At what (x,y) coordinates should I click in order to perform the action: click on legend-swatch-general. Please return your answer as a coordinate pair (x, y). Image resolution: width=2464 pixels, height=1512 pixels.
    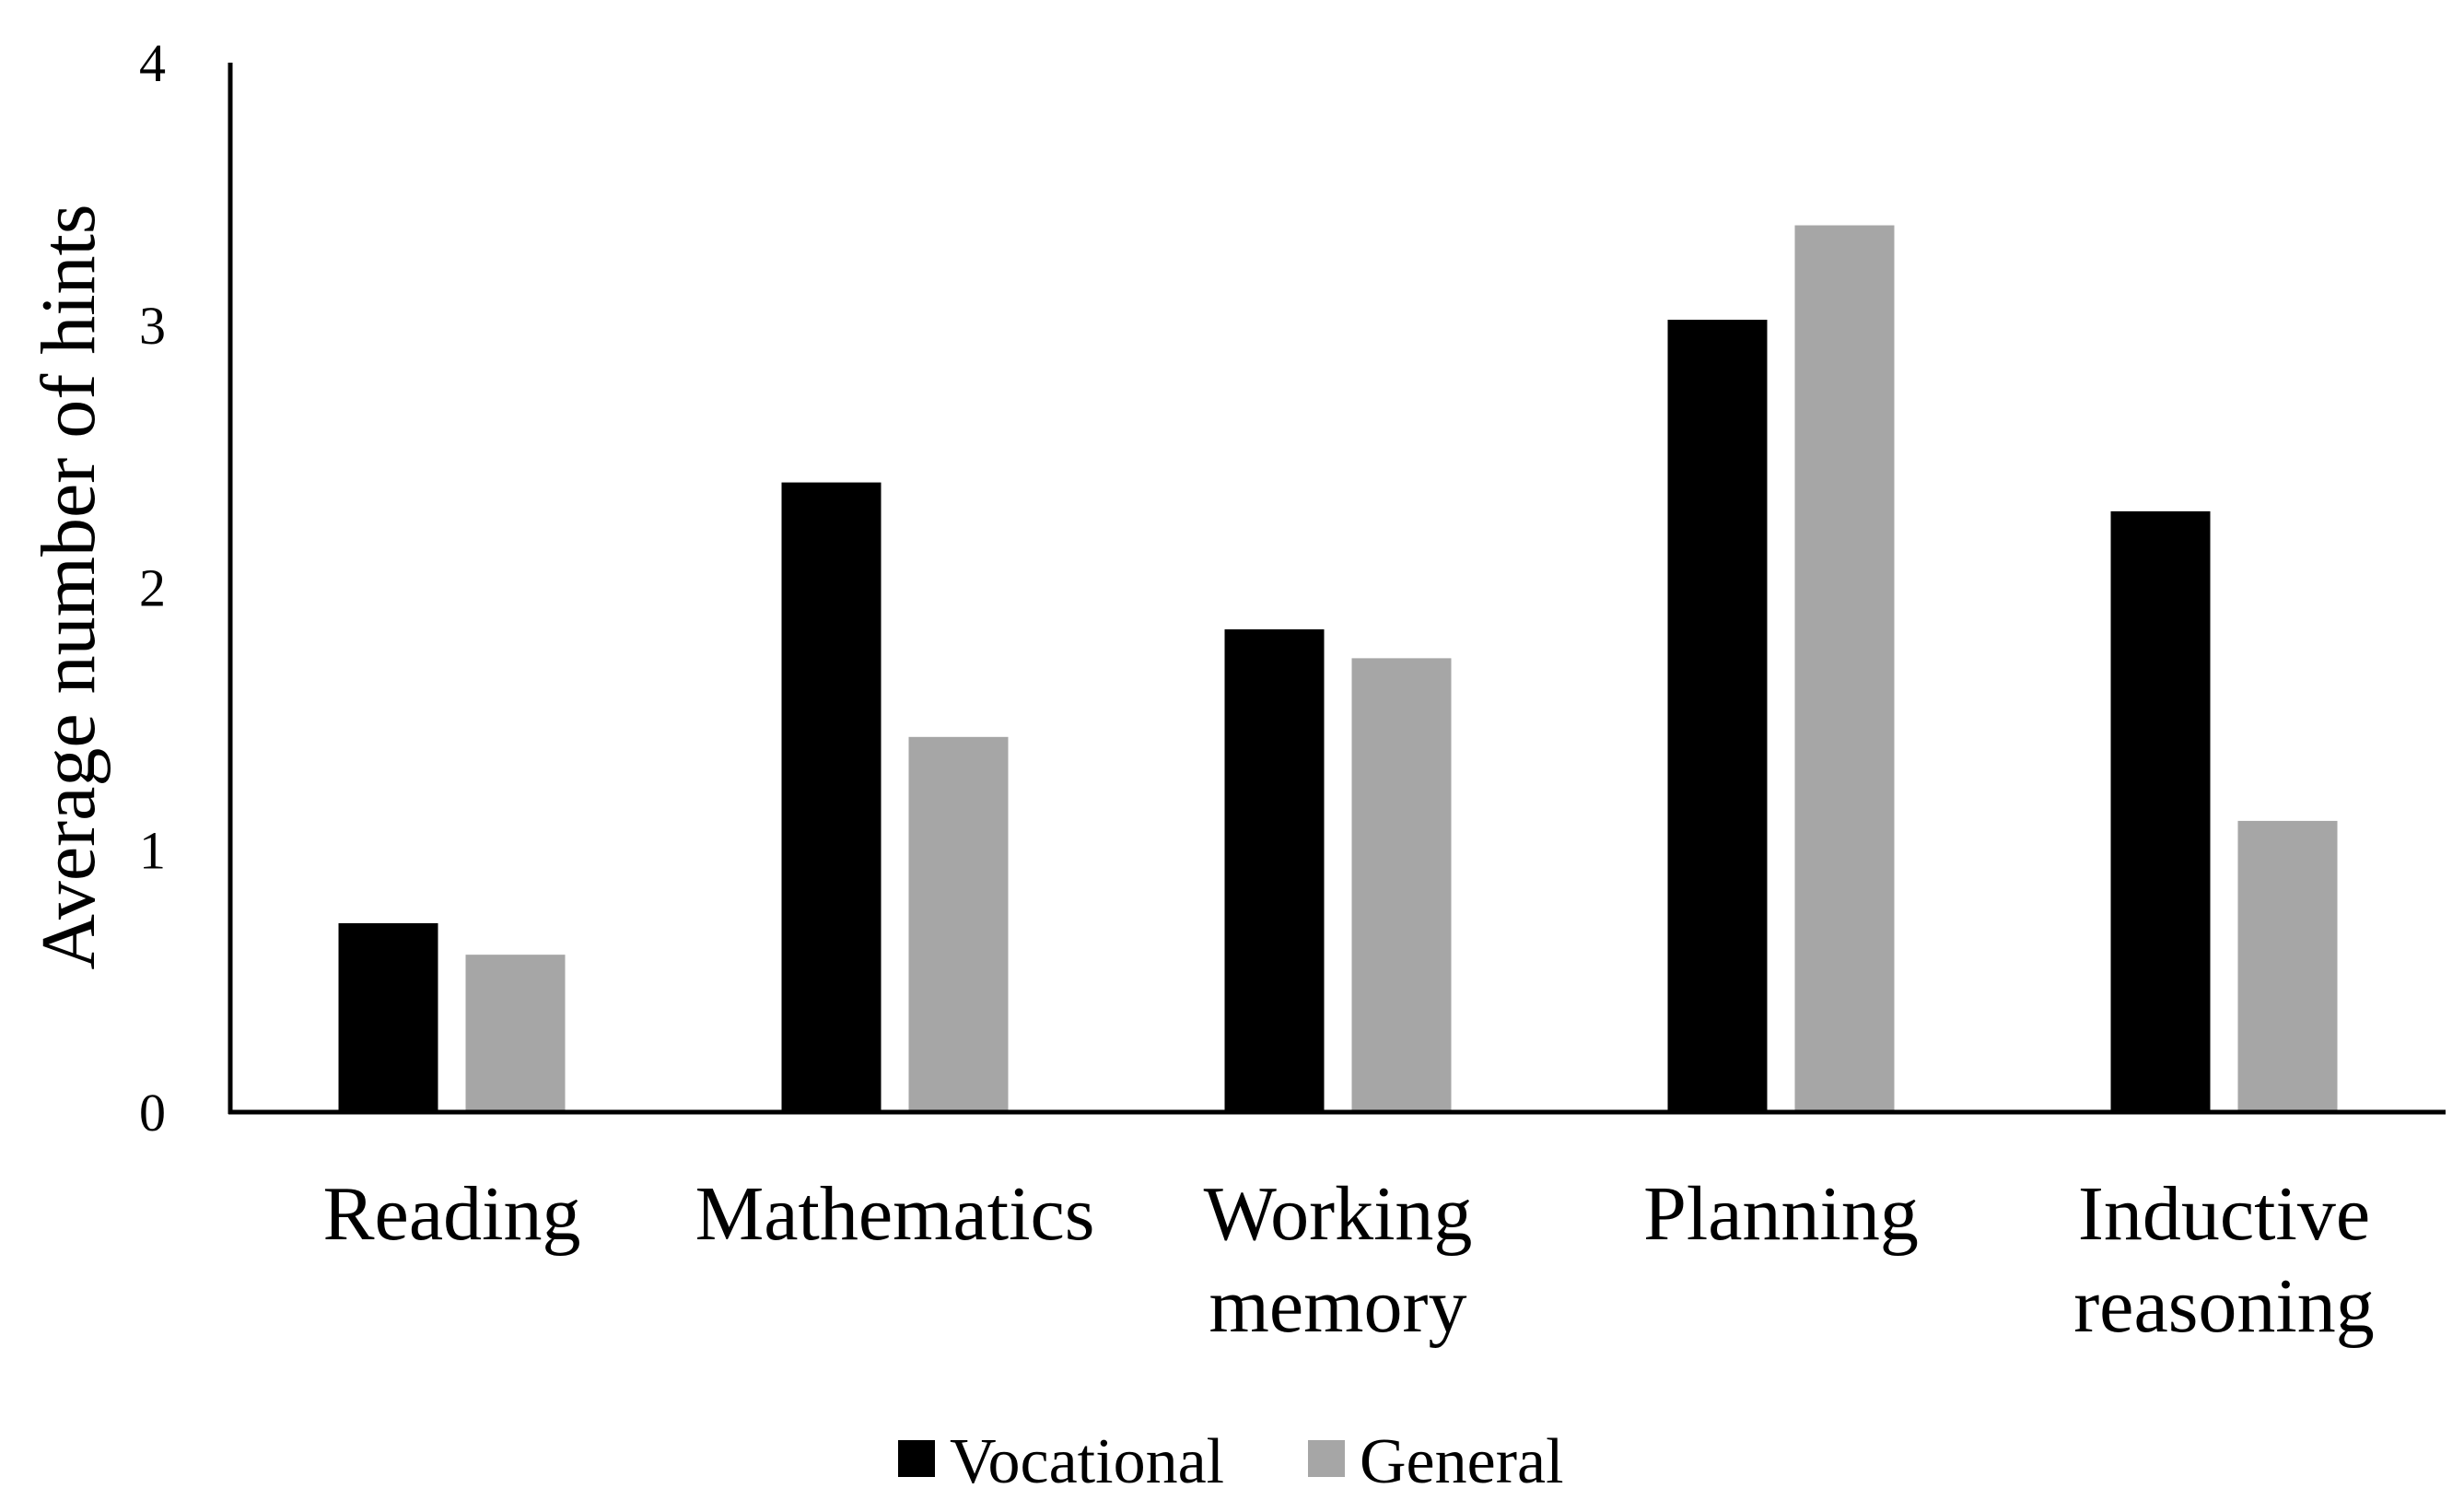
    Looking at the image, I should click on (1326, 1458).